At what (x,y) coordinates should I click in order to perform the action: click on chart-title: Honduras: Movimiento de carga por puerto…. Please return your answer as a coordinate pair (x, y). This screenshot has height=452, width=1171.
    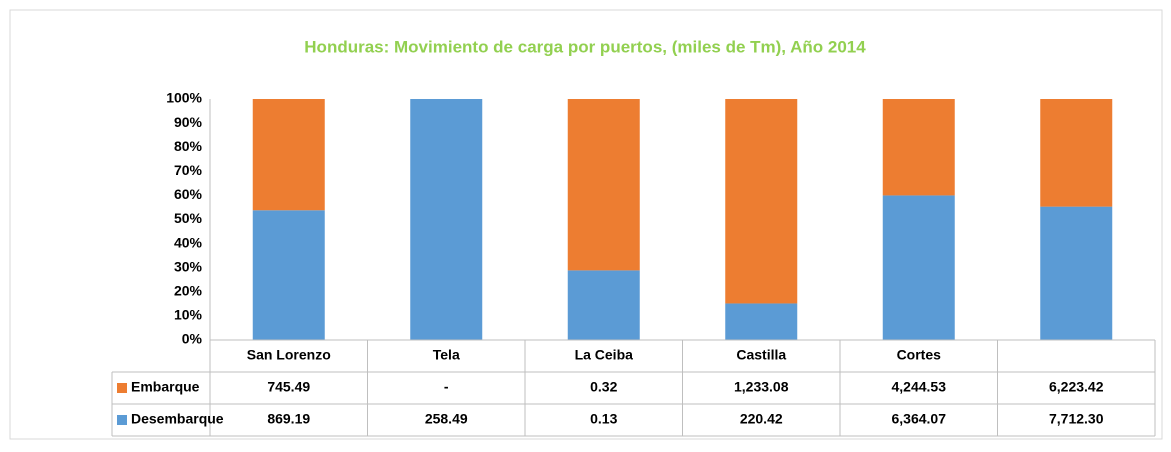
    Looking at the image, I should click on (585, 46).